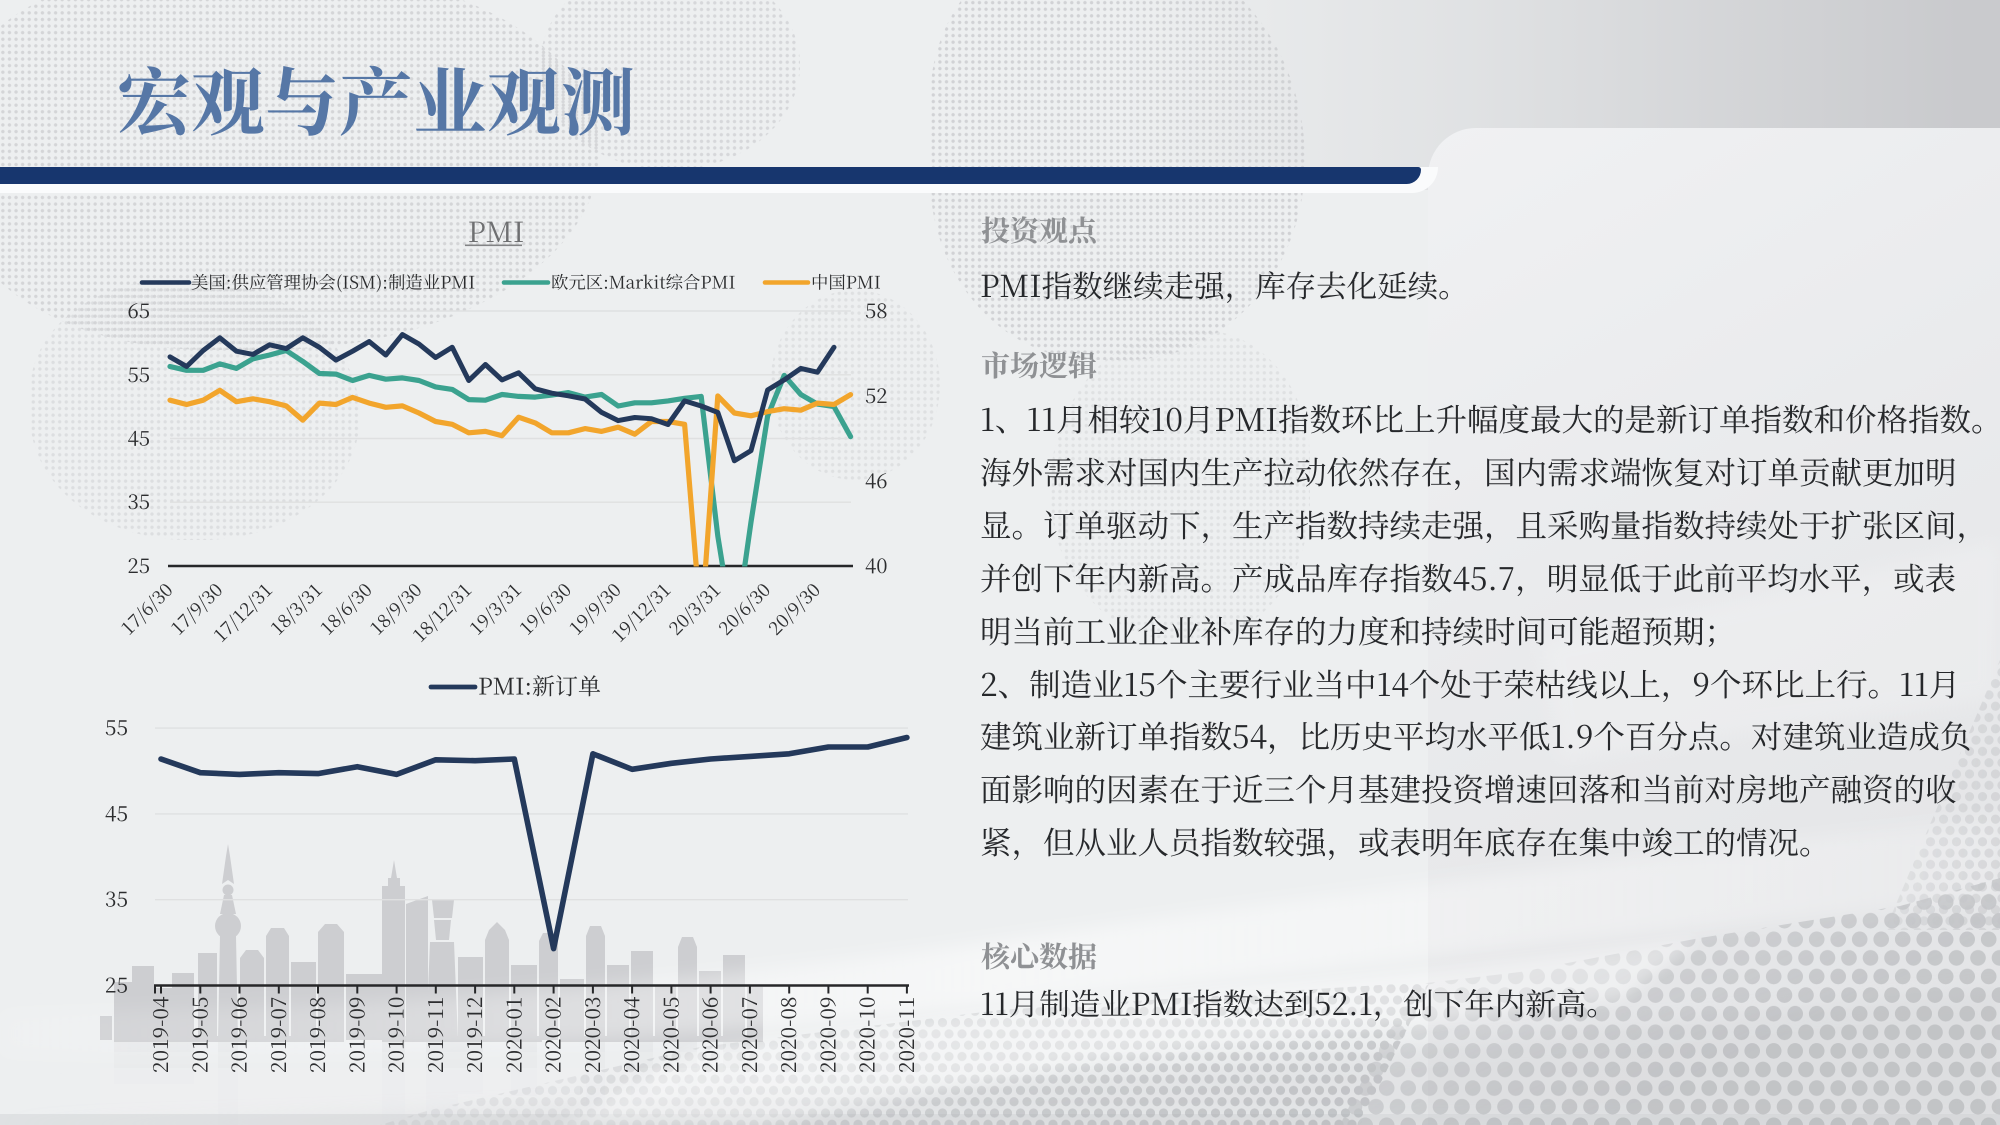  What do you see at coordinates (710, 1035) in the screenshot?
I see `svg-text: 2020-06` at bounding box center [710, 1035].